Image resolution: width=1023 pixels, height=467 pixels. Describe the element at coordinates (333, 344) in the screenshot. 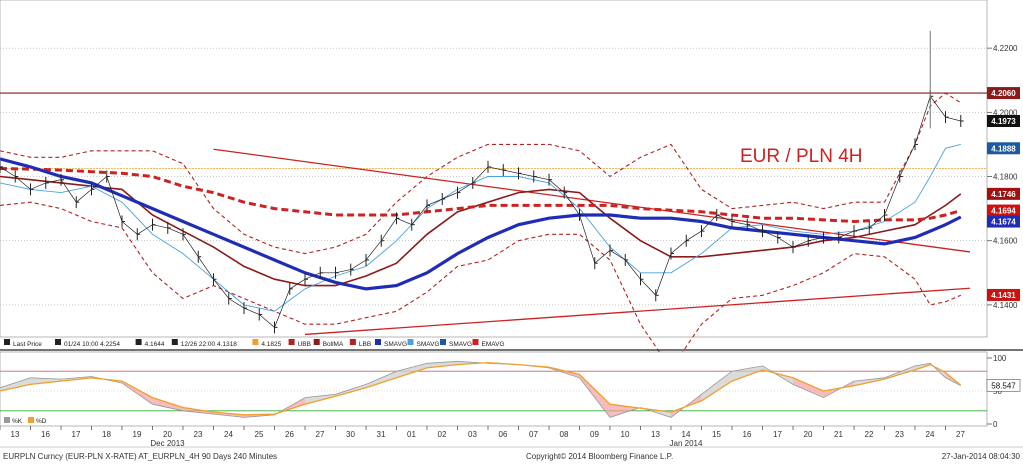

I see `legend-label: BollMA` at that location.